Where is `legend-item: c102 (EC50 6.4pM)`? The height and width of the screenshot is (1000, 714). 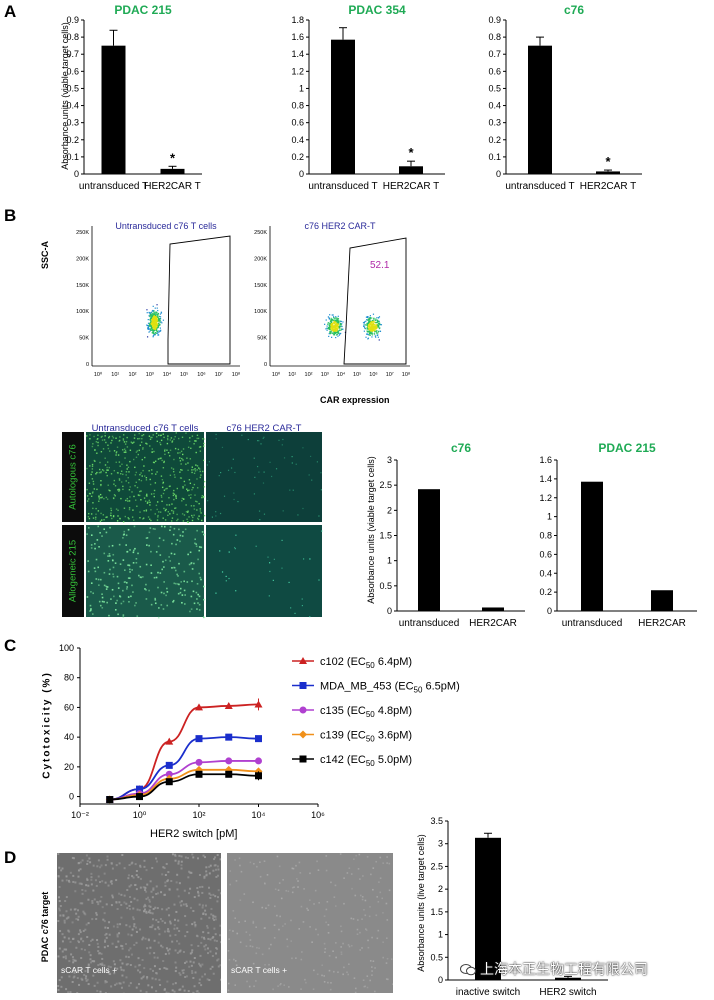 legend-item: c102 (EC50 6.4pM) is located at coordinates (352, 663).